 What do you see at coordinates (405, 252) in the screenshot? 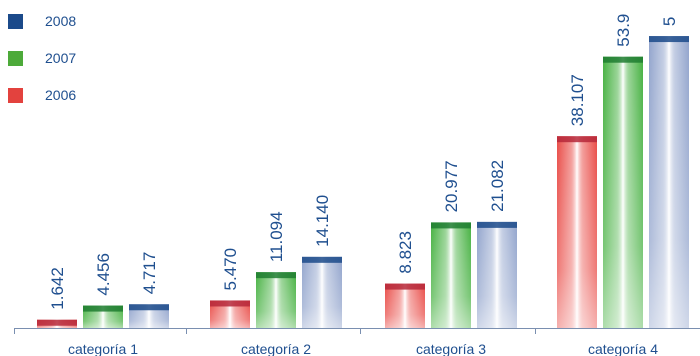
I see `value-label-2006-cat3: 8.823` at bounding box center [405, 252].